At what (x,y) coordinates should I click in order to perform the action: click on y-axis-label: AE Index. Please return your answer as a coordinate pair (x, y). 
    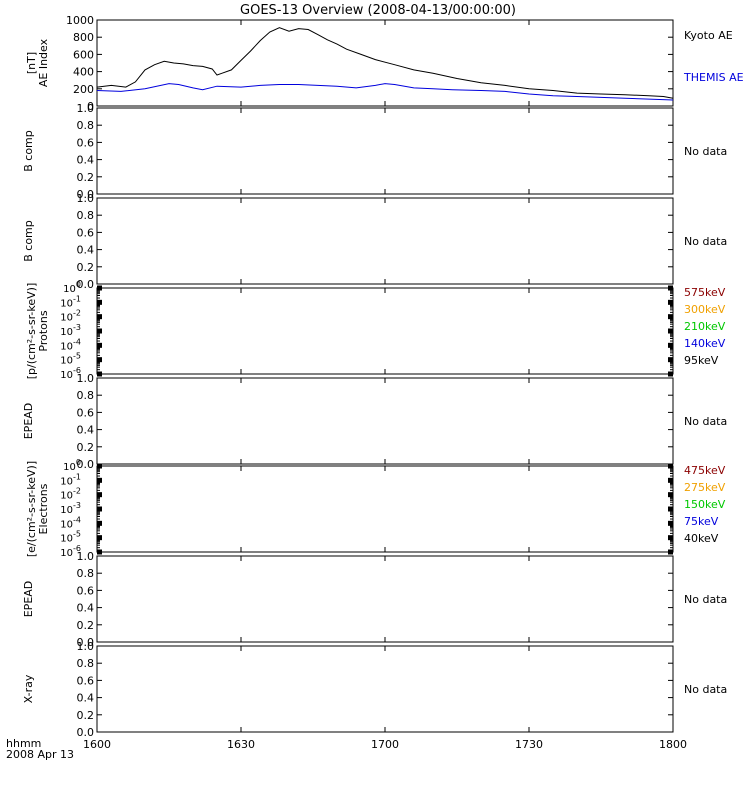
    Looking at the image, I should click on (43, 62).